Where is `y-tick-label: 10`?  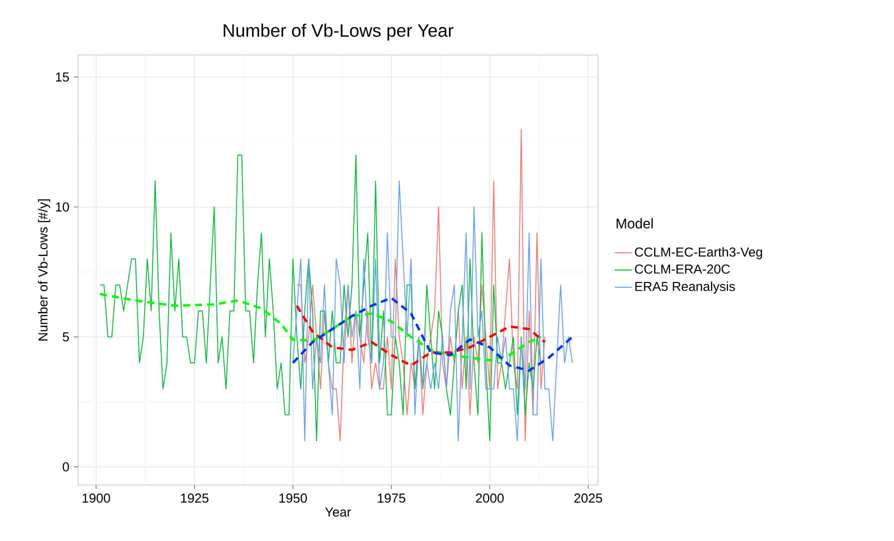 y-tick-label: 10 is located at coordinates (62, 207).